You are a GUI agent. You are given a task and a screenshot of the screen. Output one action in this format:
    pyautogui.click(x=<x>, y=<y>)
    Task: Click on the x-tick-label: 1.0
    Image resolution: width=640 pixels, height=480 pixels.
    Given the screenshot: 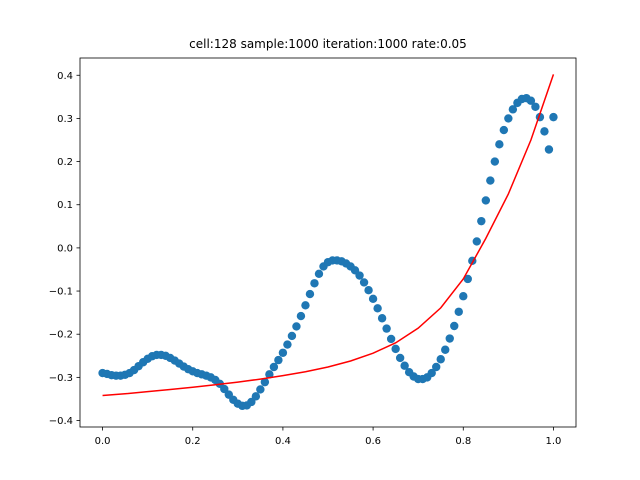 What is the action you would take?
    pyautogui.click(x=554, y=441)
    